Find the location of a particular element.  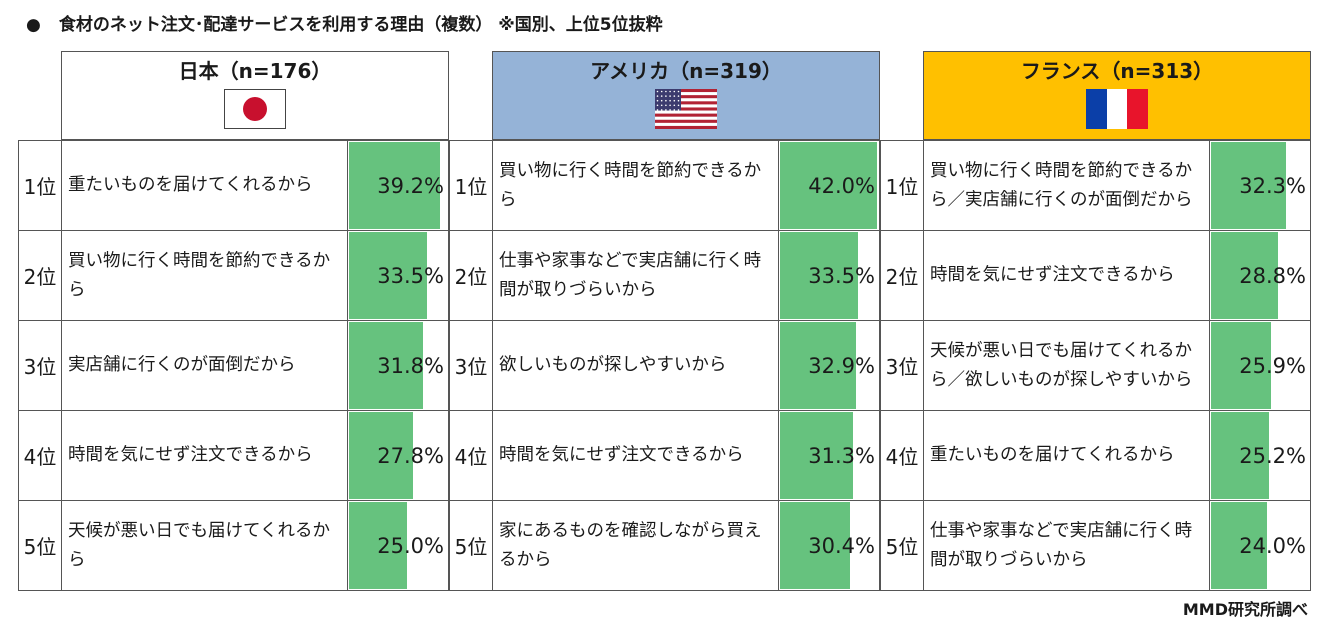

reason-label: 買い物に行く時間を節約できるから／実店舗に行くのが面倒だから is located at coordinates (1061, 185).